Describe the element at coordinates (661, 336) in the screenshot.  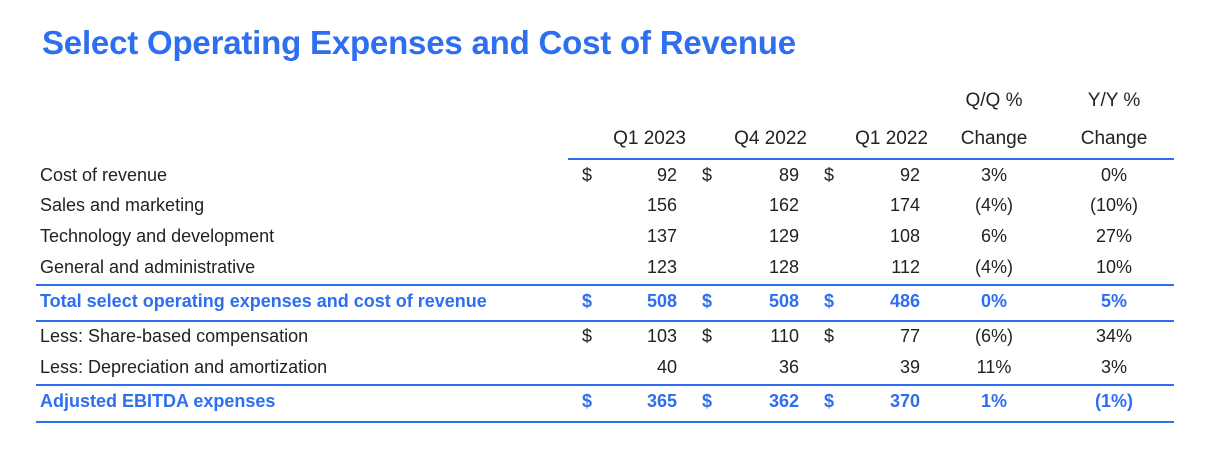
I see `value-q1-2023: 103` at that location.